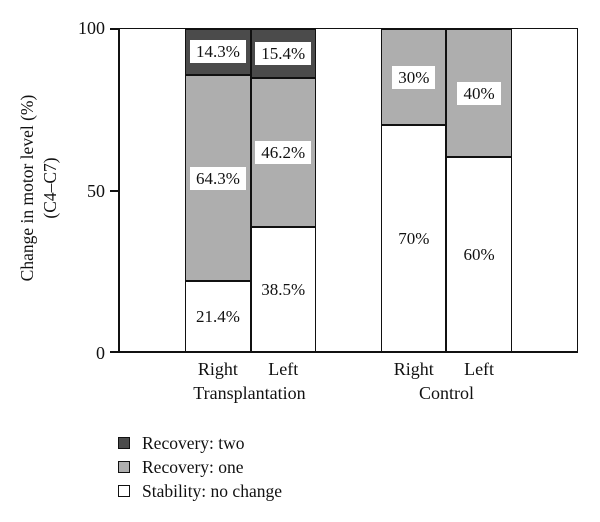 This screenshot has width=600, height=522. I want to click on bar-segment: 38.5%, so click(283, 289).